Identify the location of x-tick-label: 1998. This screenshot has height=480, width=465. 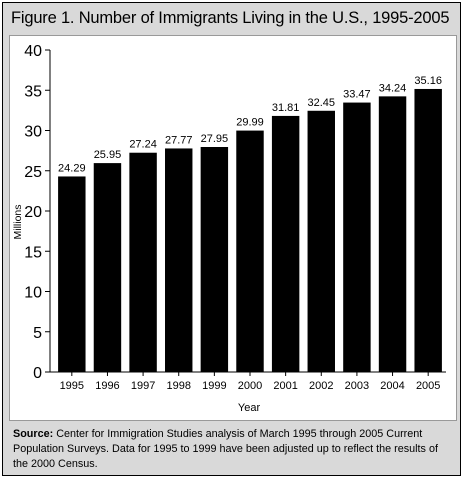
(178, 386).